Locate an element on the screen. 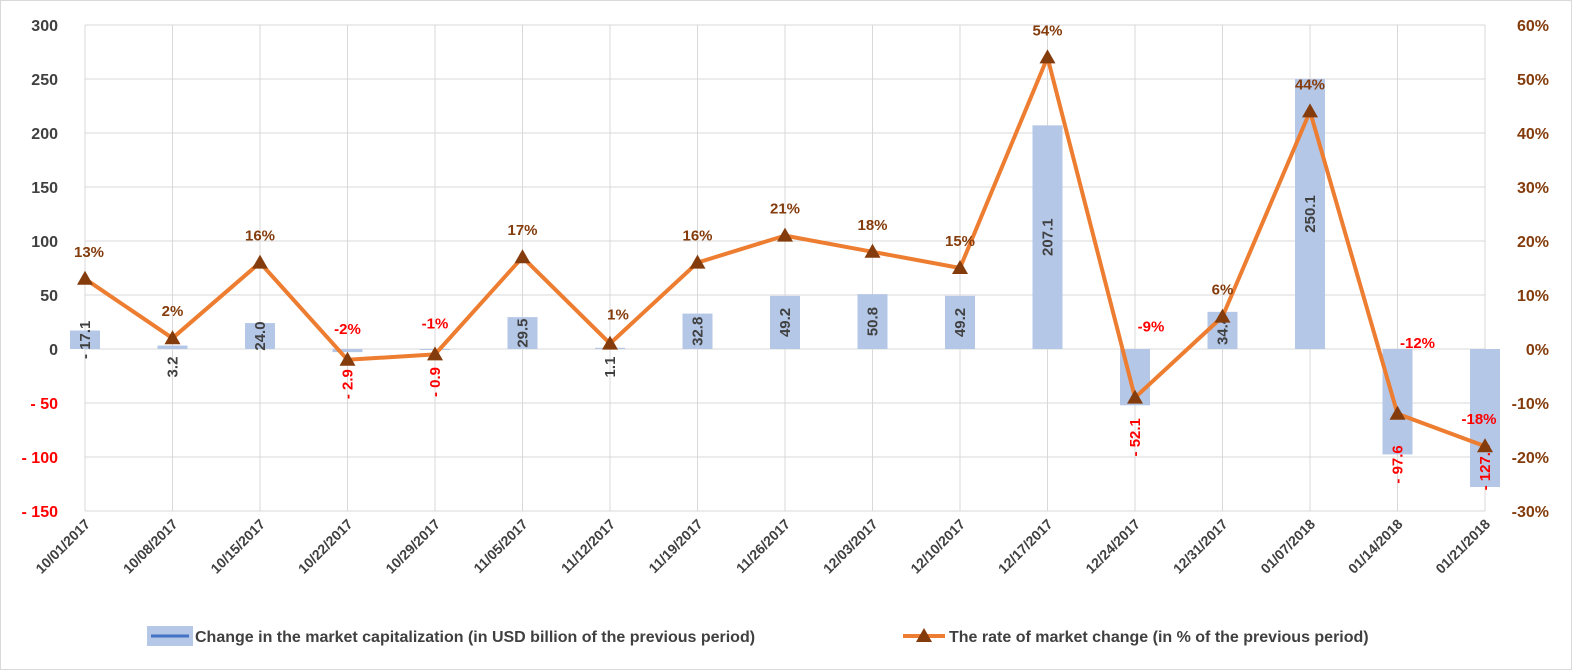  y-left-tick-label: 300 is located at coordinates (44, 26).